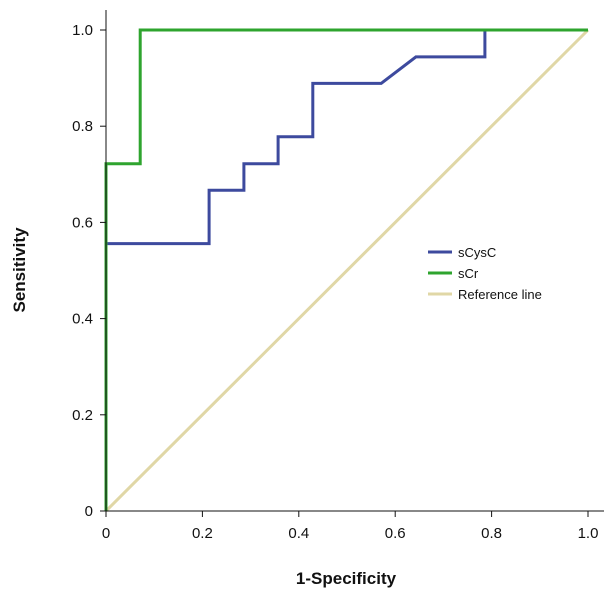  I want to click on x-tick-label: 0, so click(106, 533).